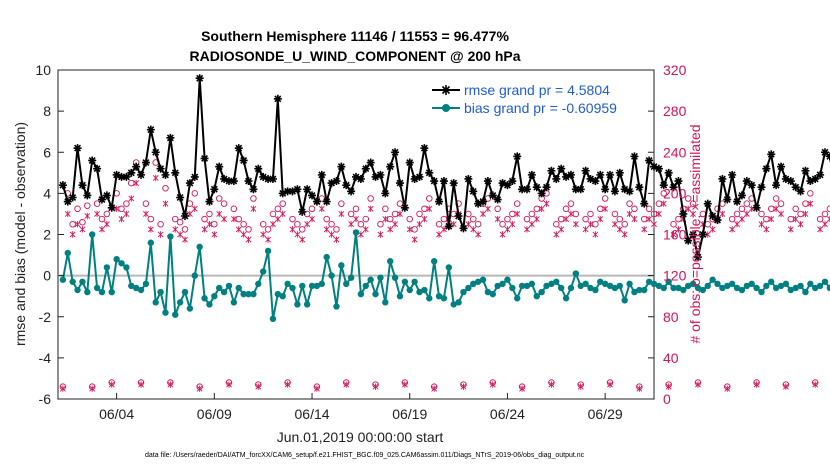 This screenshot has width=830, height=470. Describe the element at coordinates (47, 152) in the screenshot. I see `left-tick-label: 6` at that location.